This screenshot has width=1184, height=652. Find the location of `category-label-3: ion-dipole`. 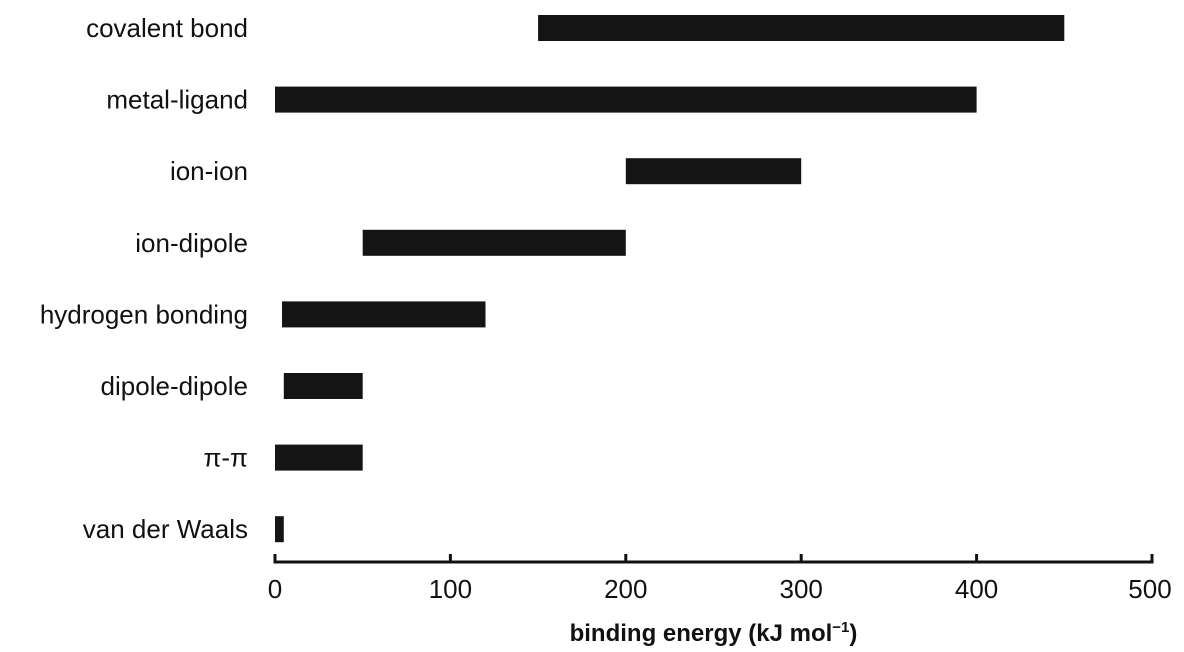

category-label-3: ion-dipole is located at coordinates (191, 243).